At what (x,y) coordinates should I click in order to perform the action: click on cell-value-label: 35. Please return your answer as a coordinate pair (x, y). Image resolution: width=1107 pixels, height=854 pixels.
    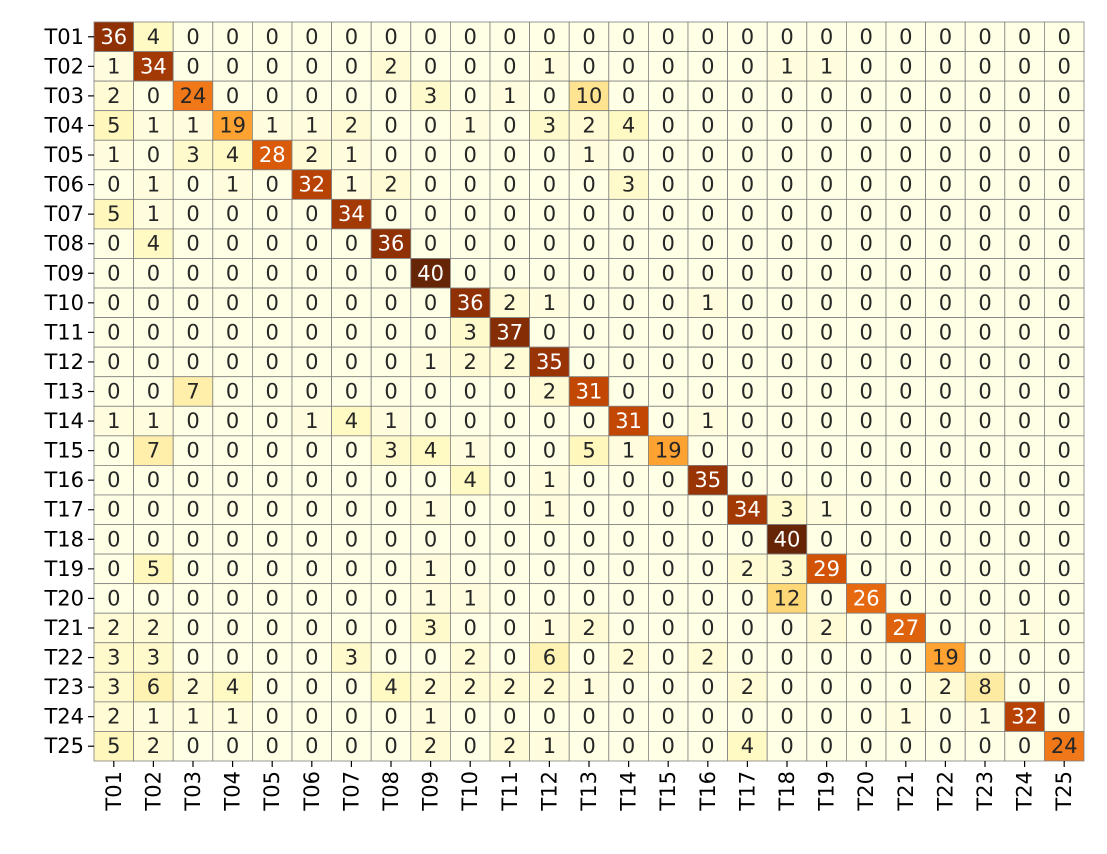
    Looking at the image, I should click on (707, 480).